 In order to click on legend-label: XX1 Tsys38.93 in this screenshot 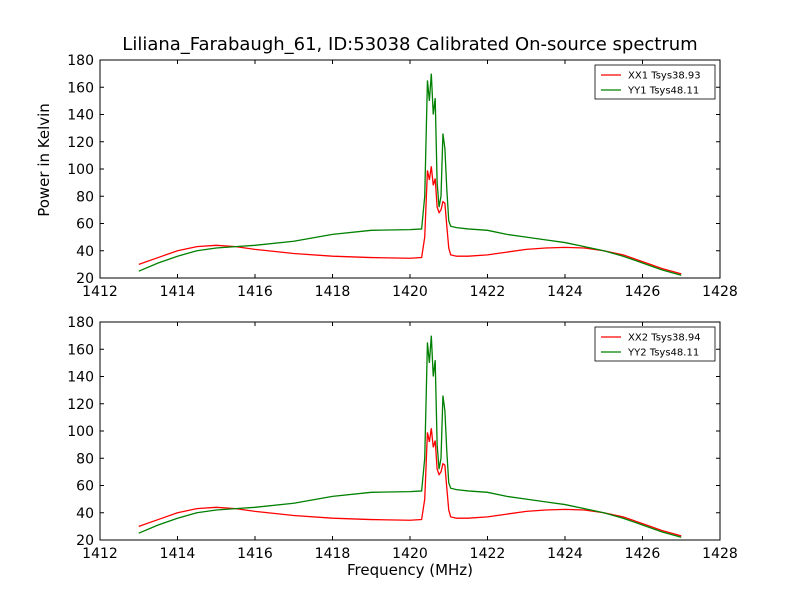, I will do `click(664, 76)`.